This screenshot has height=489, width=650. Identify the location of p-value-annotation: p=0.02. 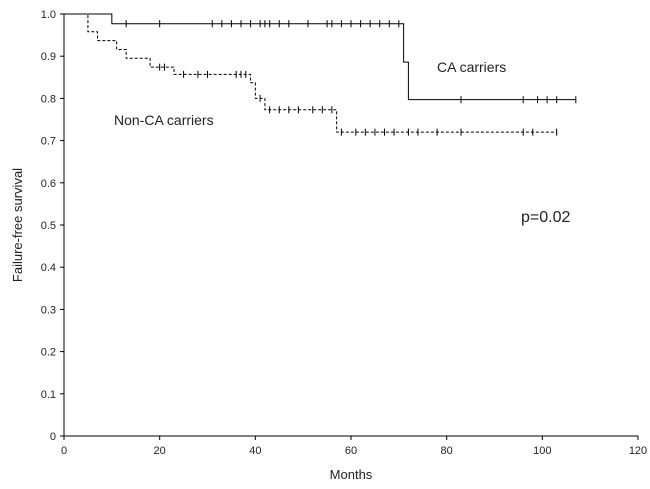
(545, 217).